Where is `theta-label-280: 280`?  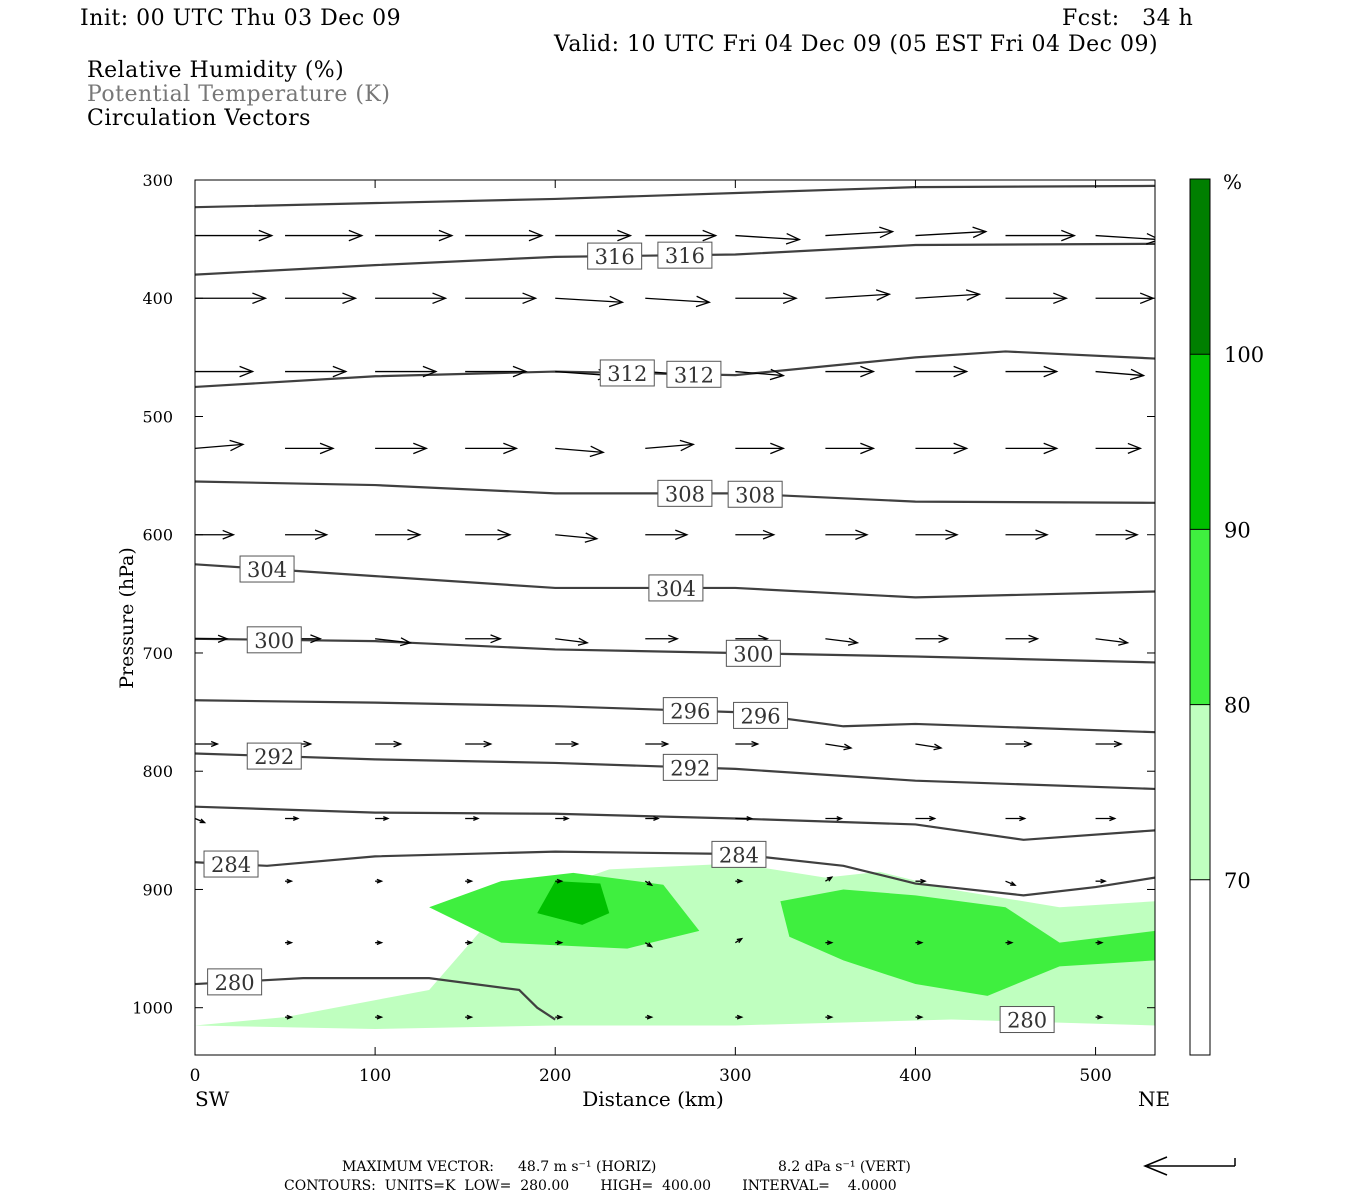 theta-label-280: 280 is located at coordinates (235, 982).